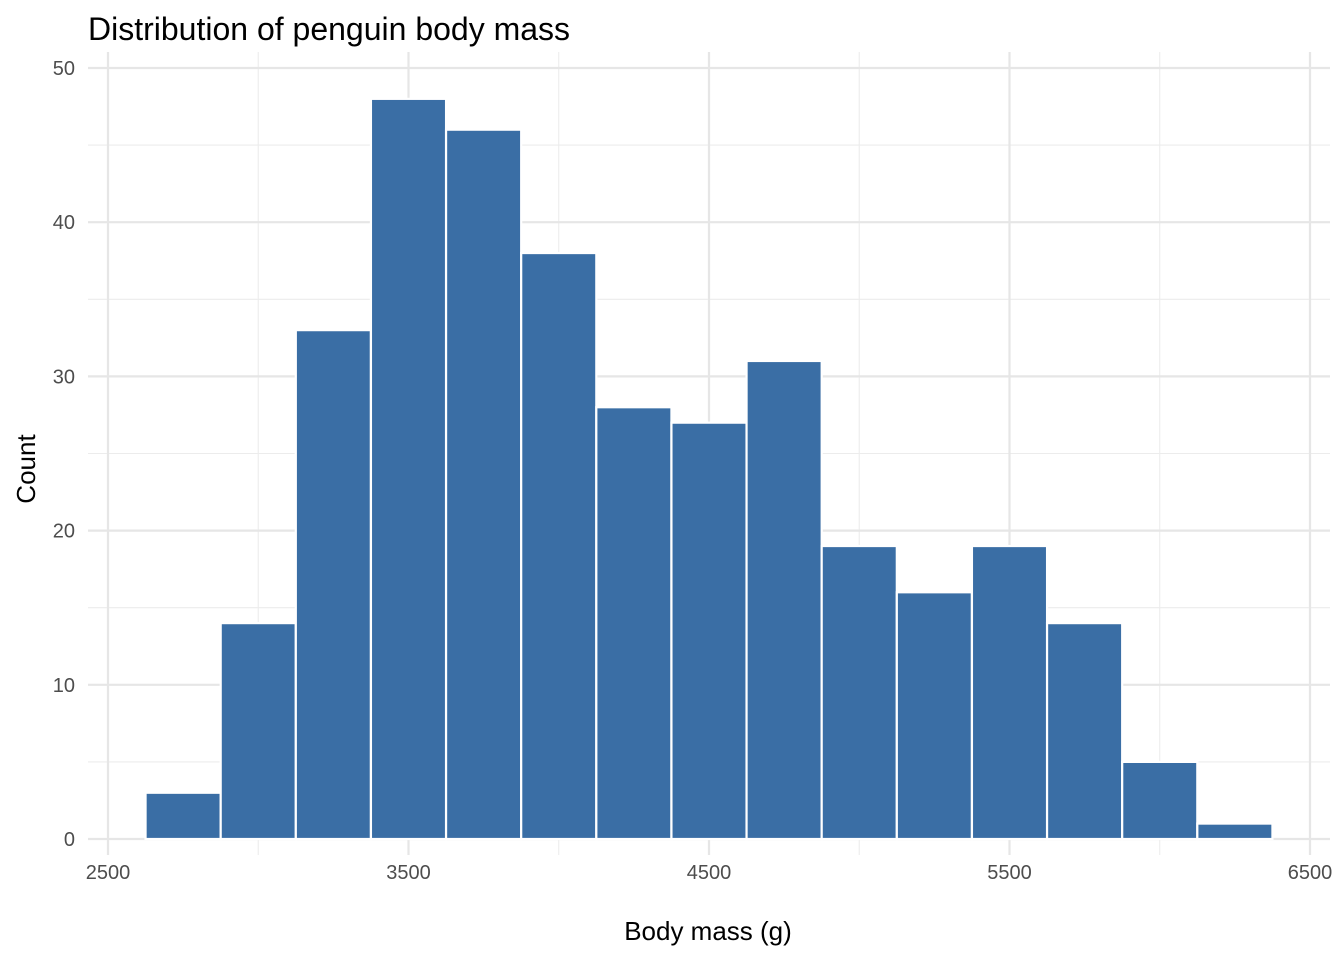 The image size is (1344, 960). What do you see at coordinates (64, 454) in the screenshot?
I see `y-axis-ticks: 0 10 20 30 40 50` at bounding box center [64, 454].